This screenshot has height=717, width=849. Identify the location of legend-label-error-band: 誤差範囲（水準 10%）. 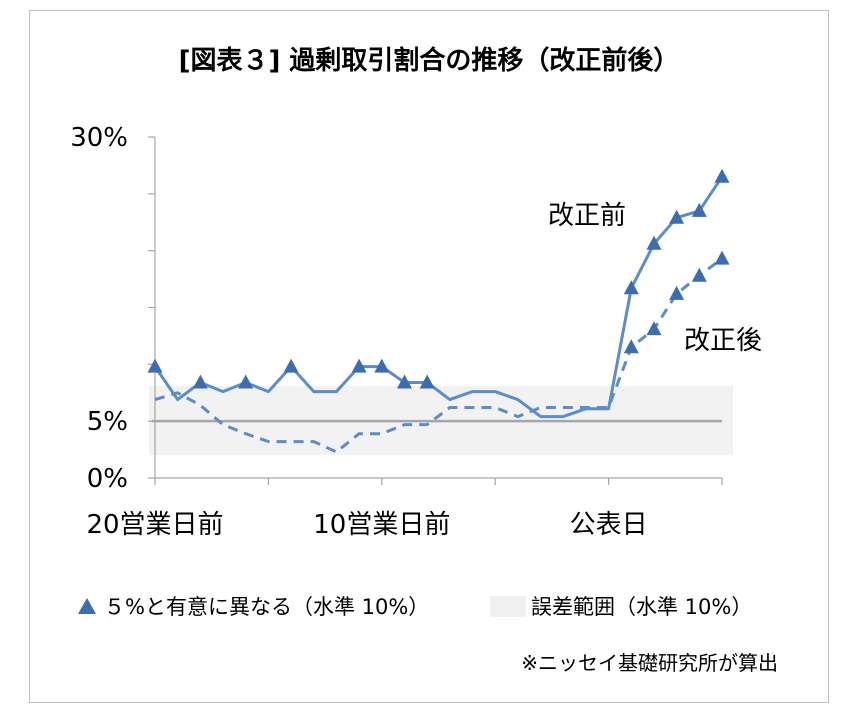
(642, 607).